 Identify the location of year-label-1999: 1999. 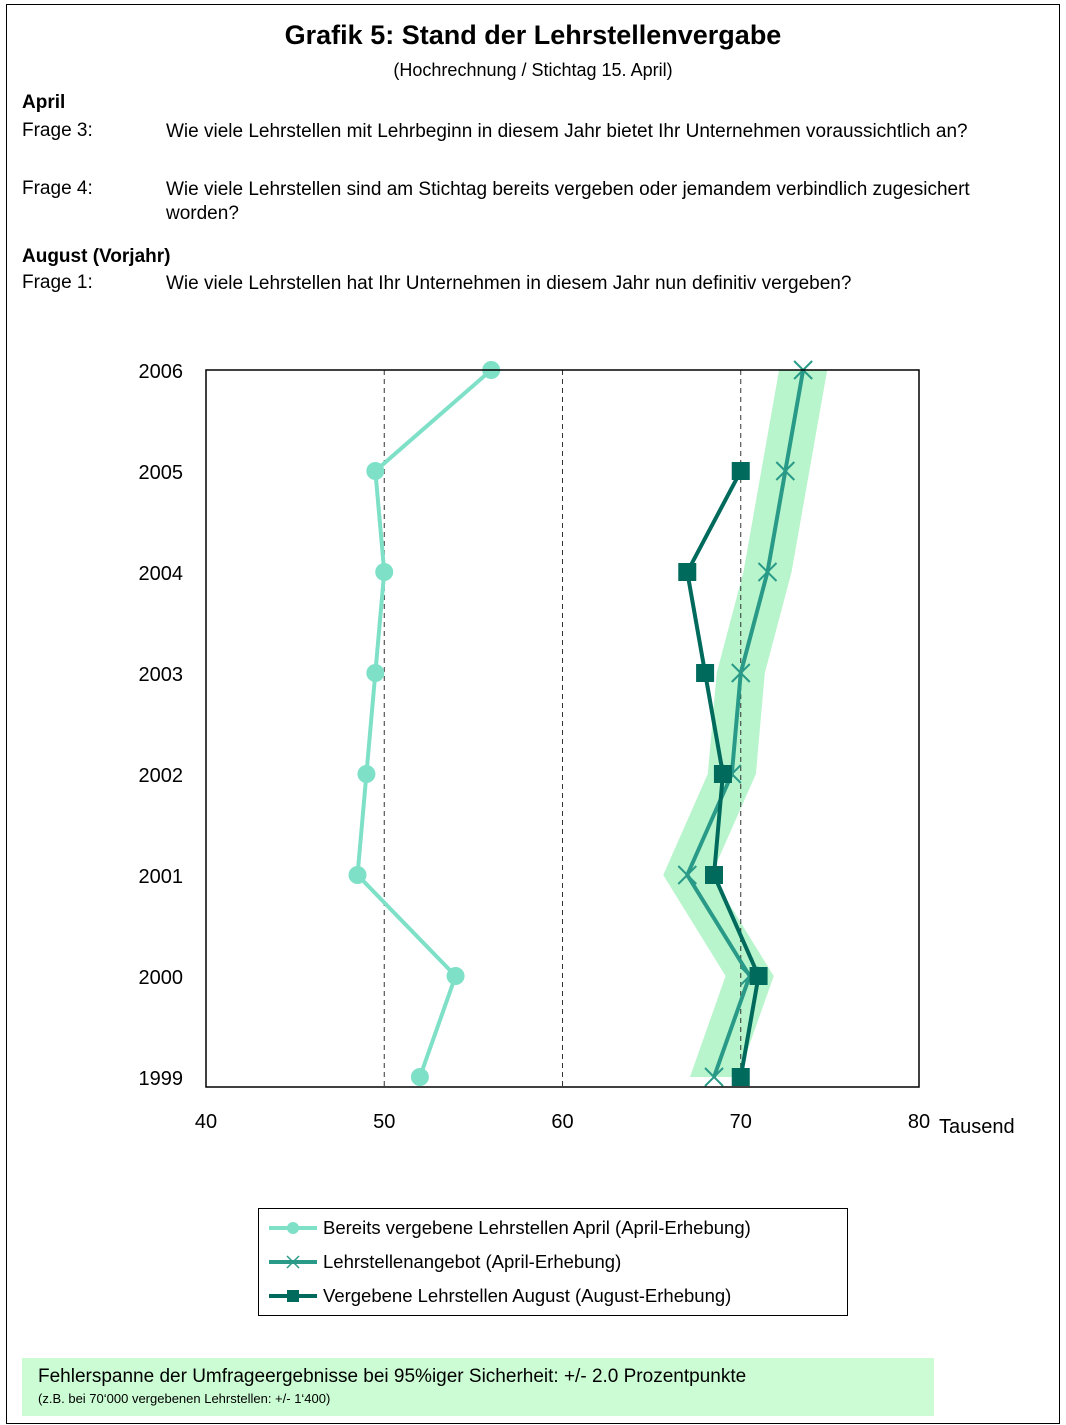
(161, 1079).